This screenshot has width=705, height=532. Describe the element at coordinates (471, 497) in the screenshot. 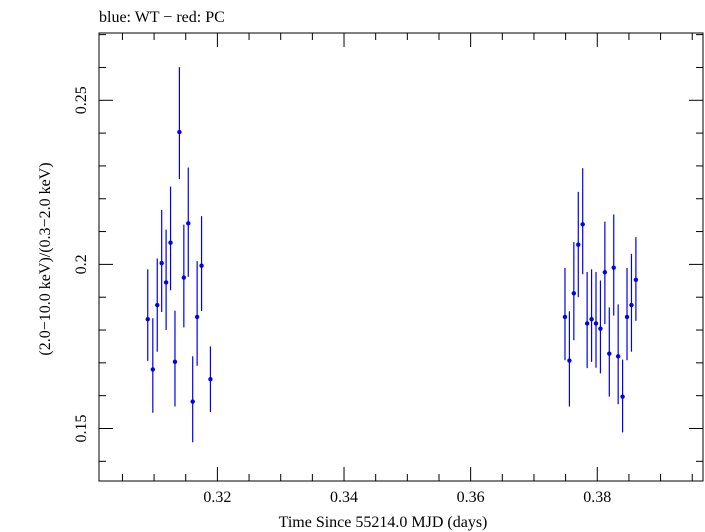

I see `x-tick-label: 0.36` at that location.